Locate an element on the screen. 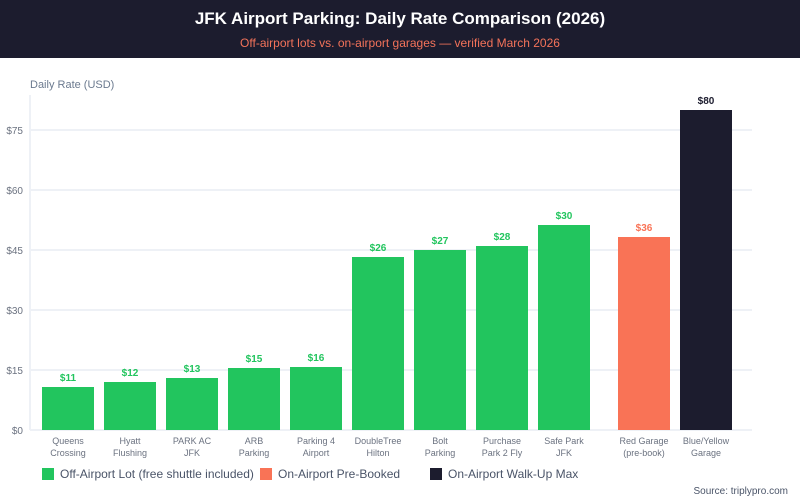 The image size is (800, 500). data-label: $36 is located at coordinates (644, 228).